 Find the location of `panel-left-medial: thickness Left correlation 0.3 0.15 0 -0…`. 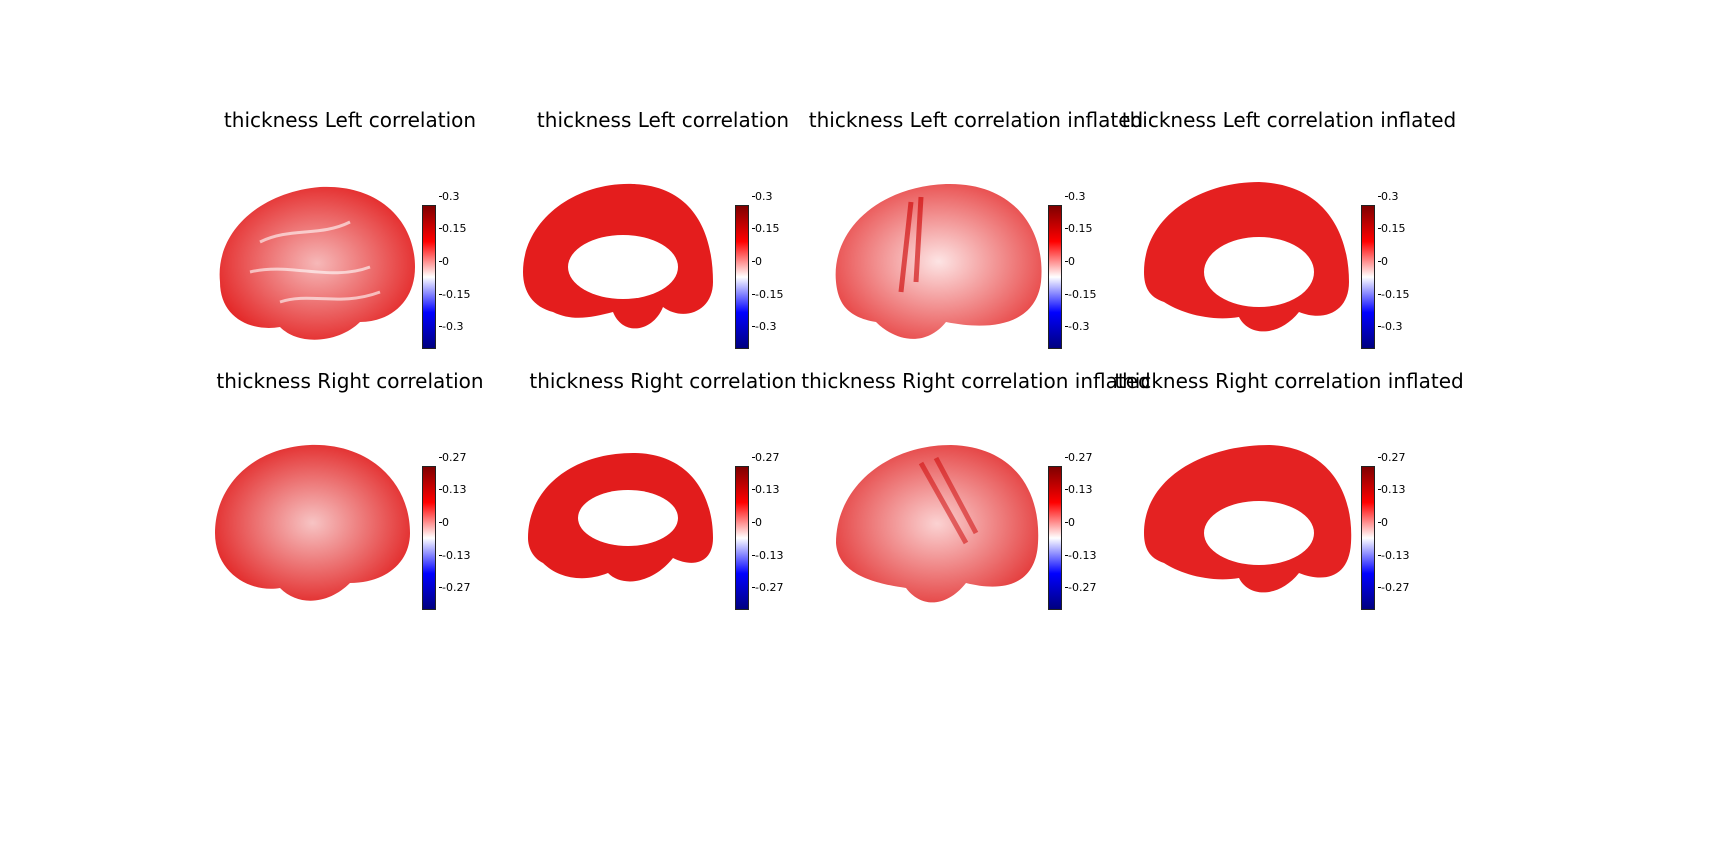

panel-left-medial: thickness Left correlation 0.3 0.15 0 -0… is located at coordinates (703, 248).